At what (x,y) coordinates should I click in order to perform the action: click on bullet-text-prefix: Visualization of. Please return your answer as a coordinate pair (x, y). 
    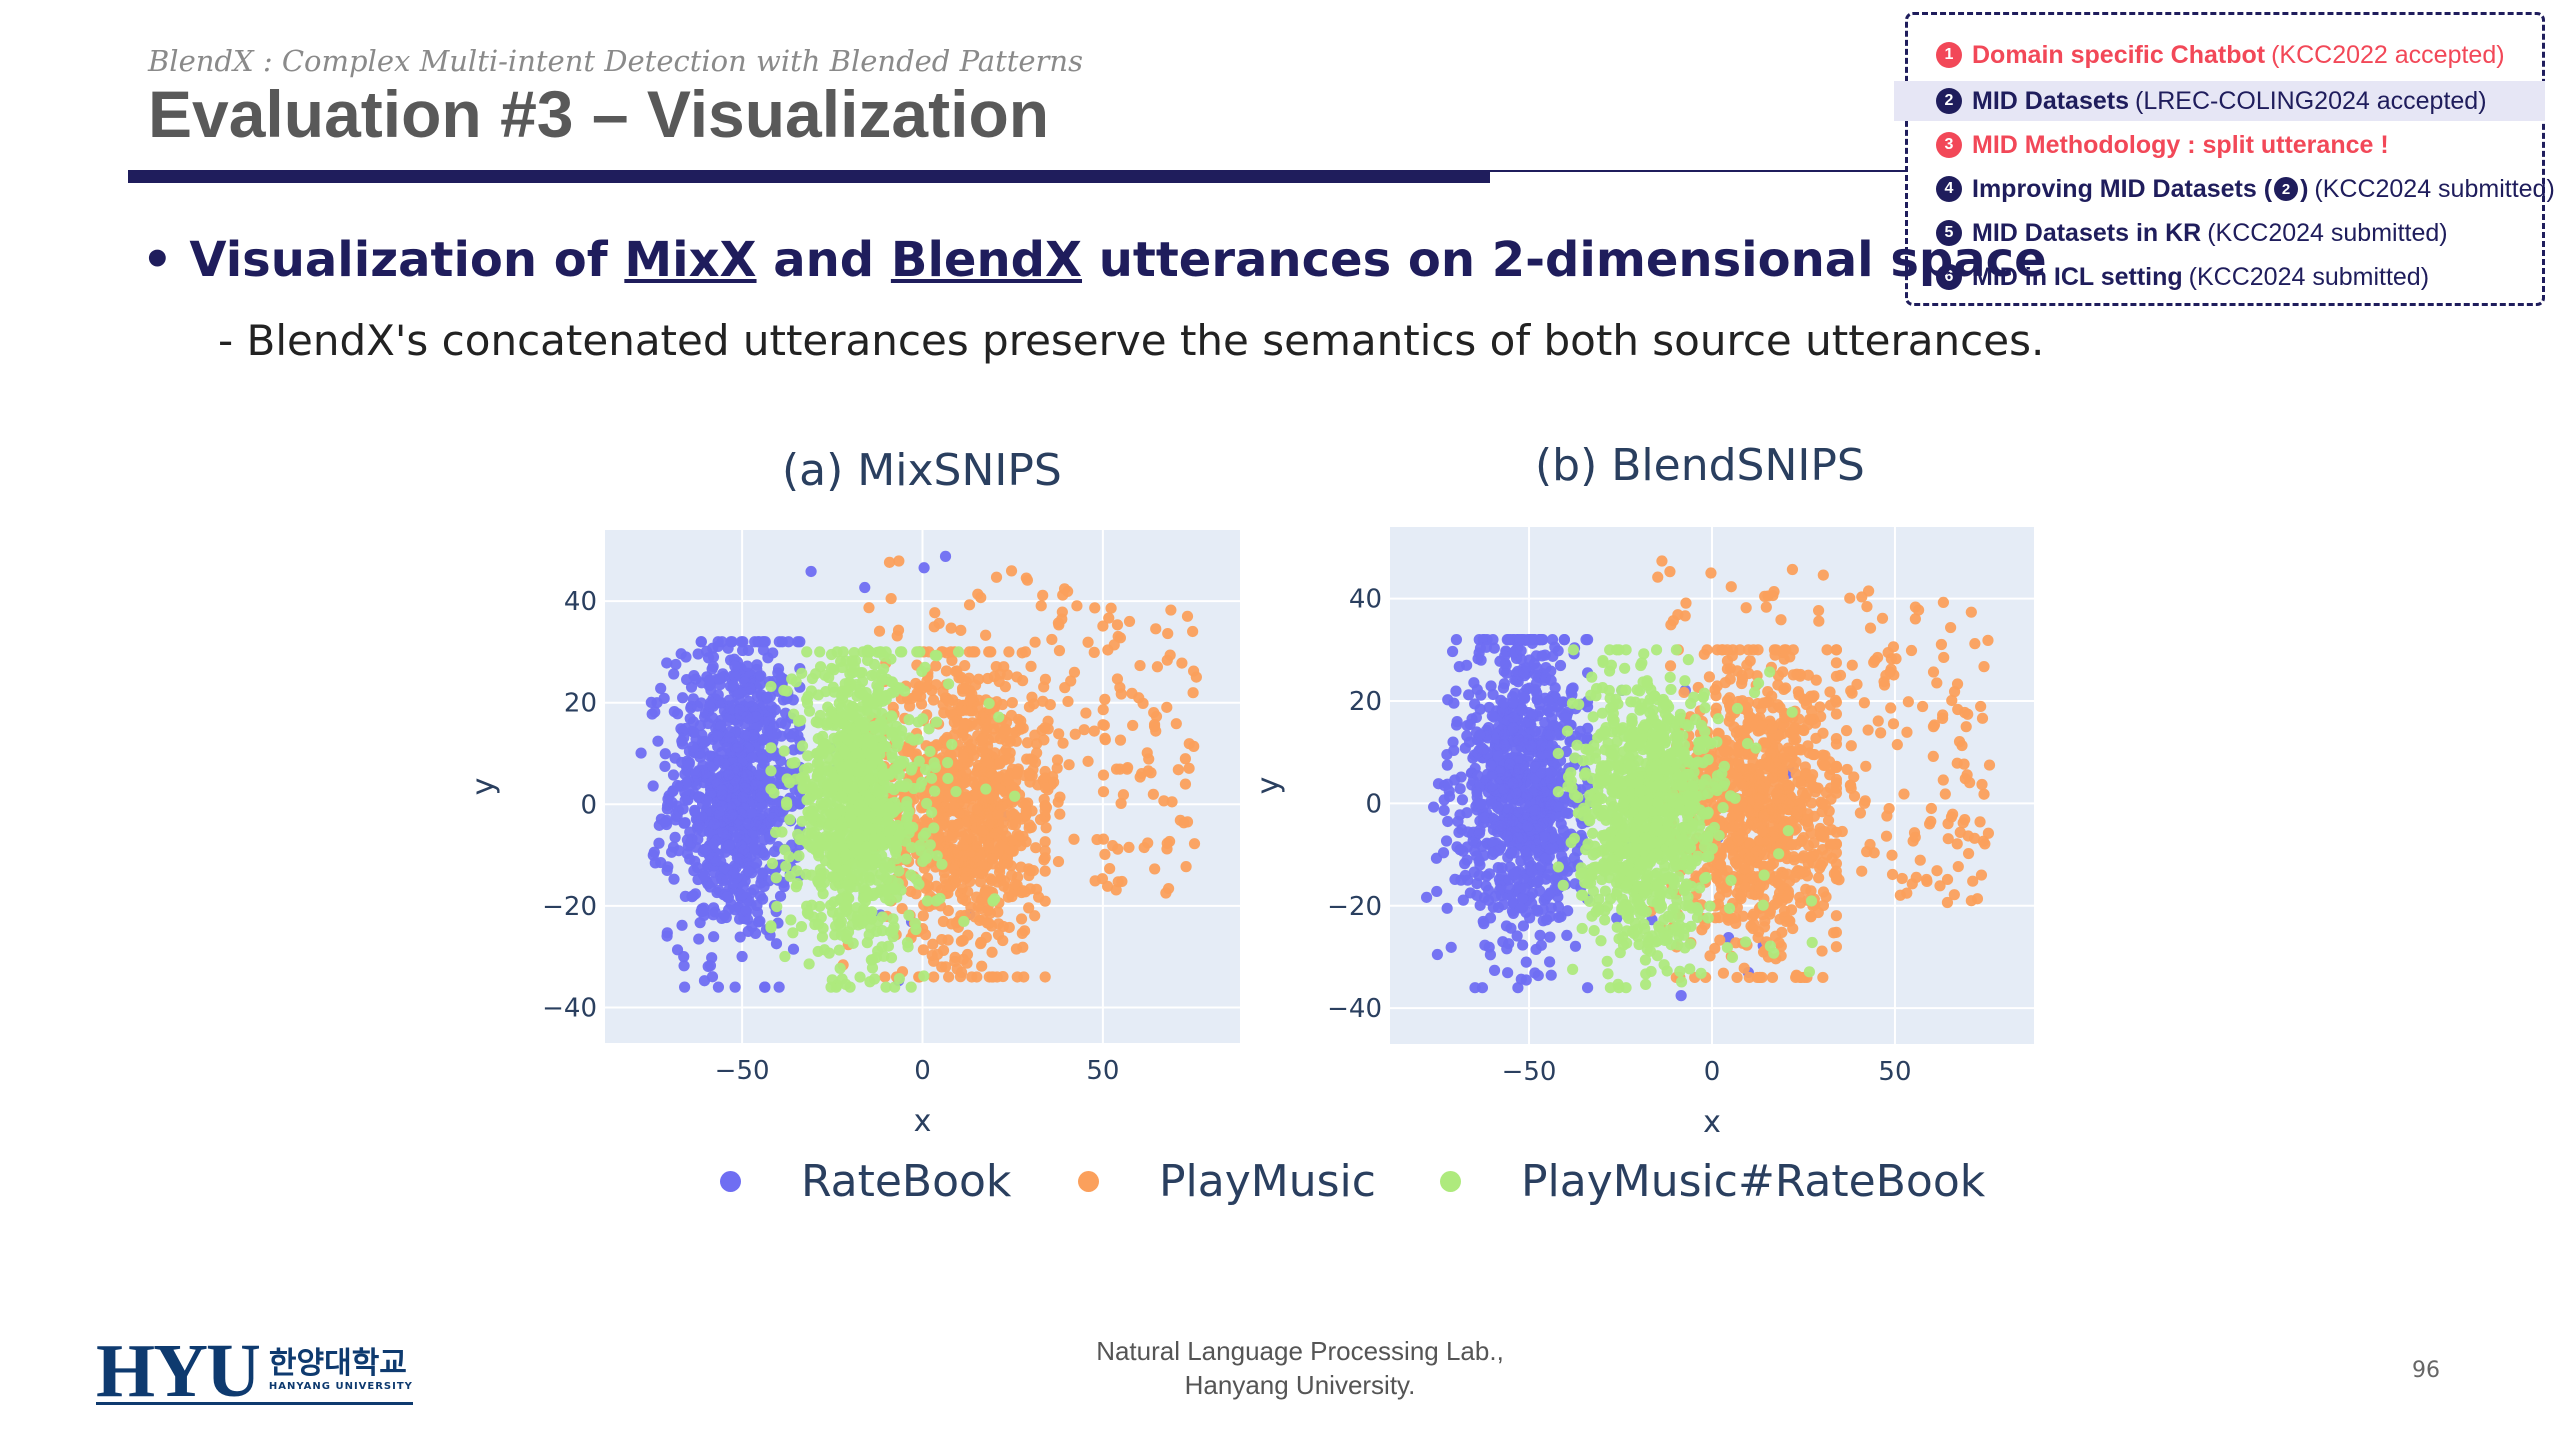
    Looking at the image, I should click on (407, 260).